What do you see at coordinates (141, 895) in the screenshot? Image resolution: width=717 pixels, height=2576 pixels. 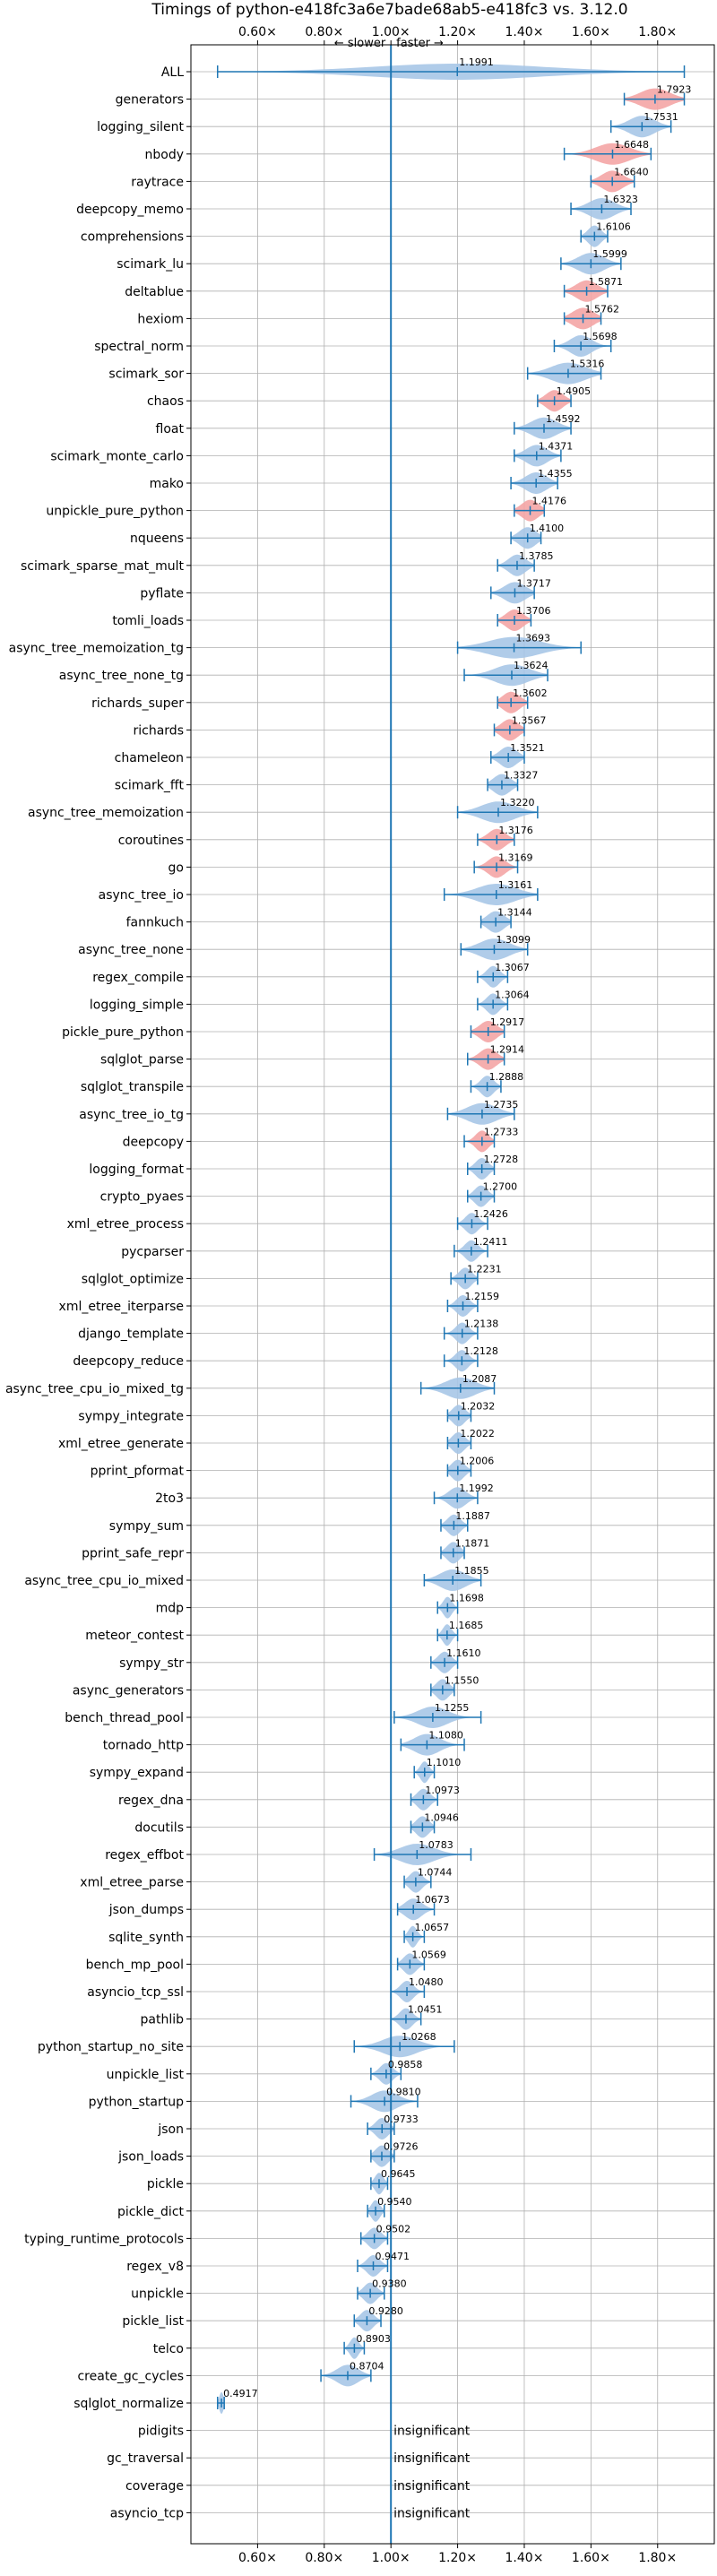 I see `benchmark-label: async_tree_io` at bounding box center [141, 895].